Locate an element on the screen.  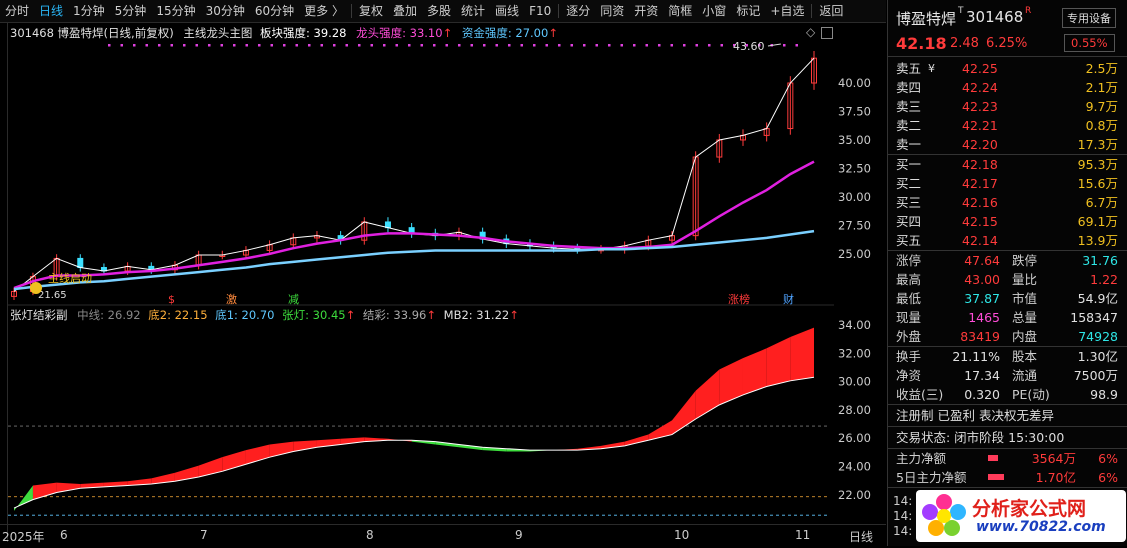
bids-row: 买四 42.15 69.1万 is located at coordinates (1007, 221).